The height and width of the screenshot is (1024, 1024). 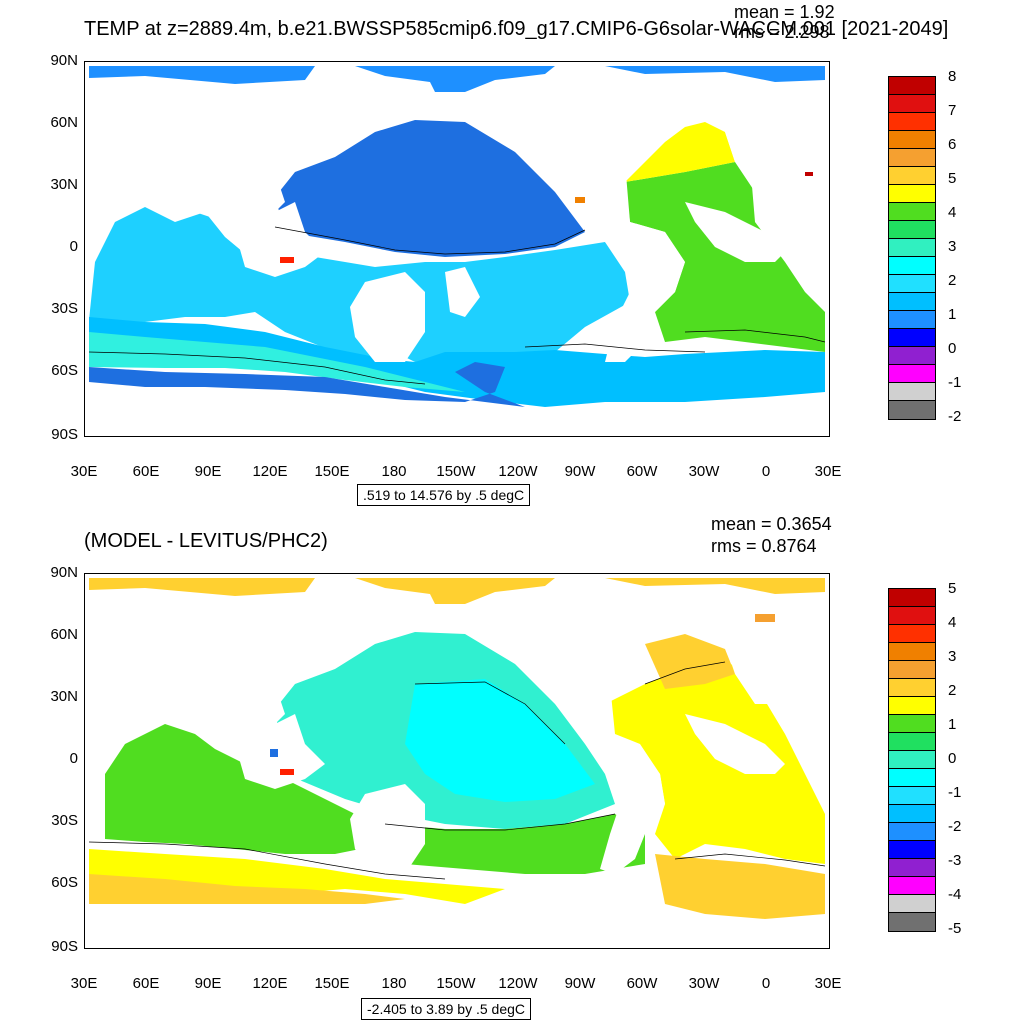 What do you see at coordinates (771, 524) in the screenshot?
I see `mean-value: mean = 0.3654` at bounding box center [771, 524].